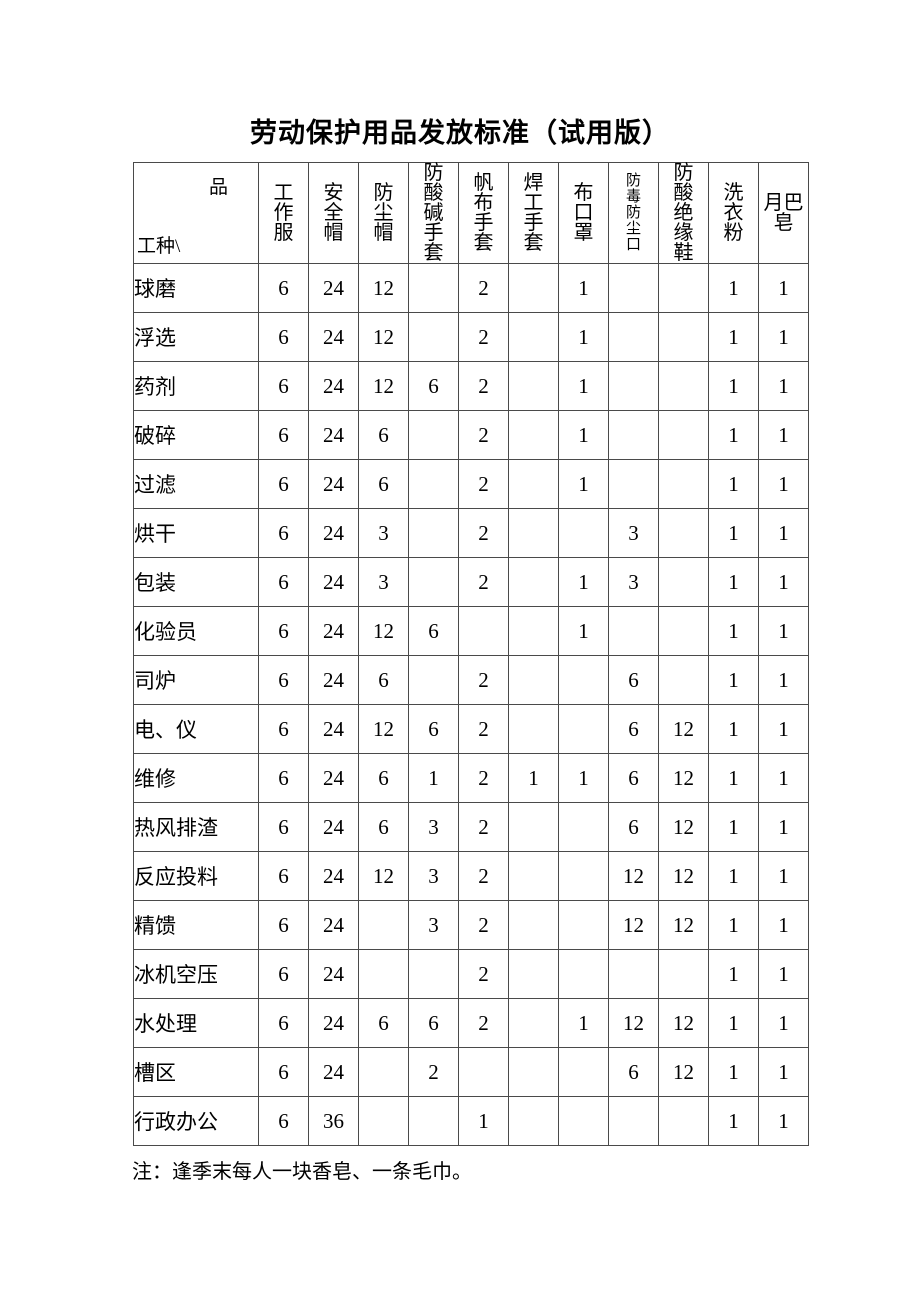 The image size is (920, 1301). Describe the element at coordinates (683, 213) in the screenshot. I see `column-header-9: 防 酸 绝 缘 鞋` at that location.